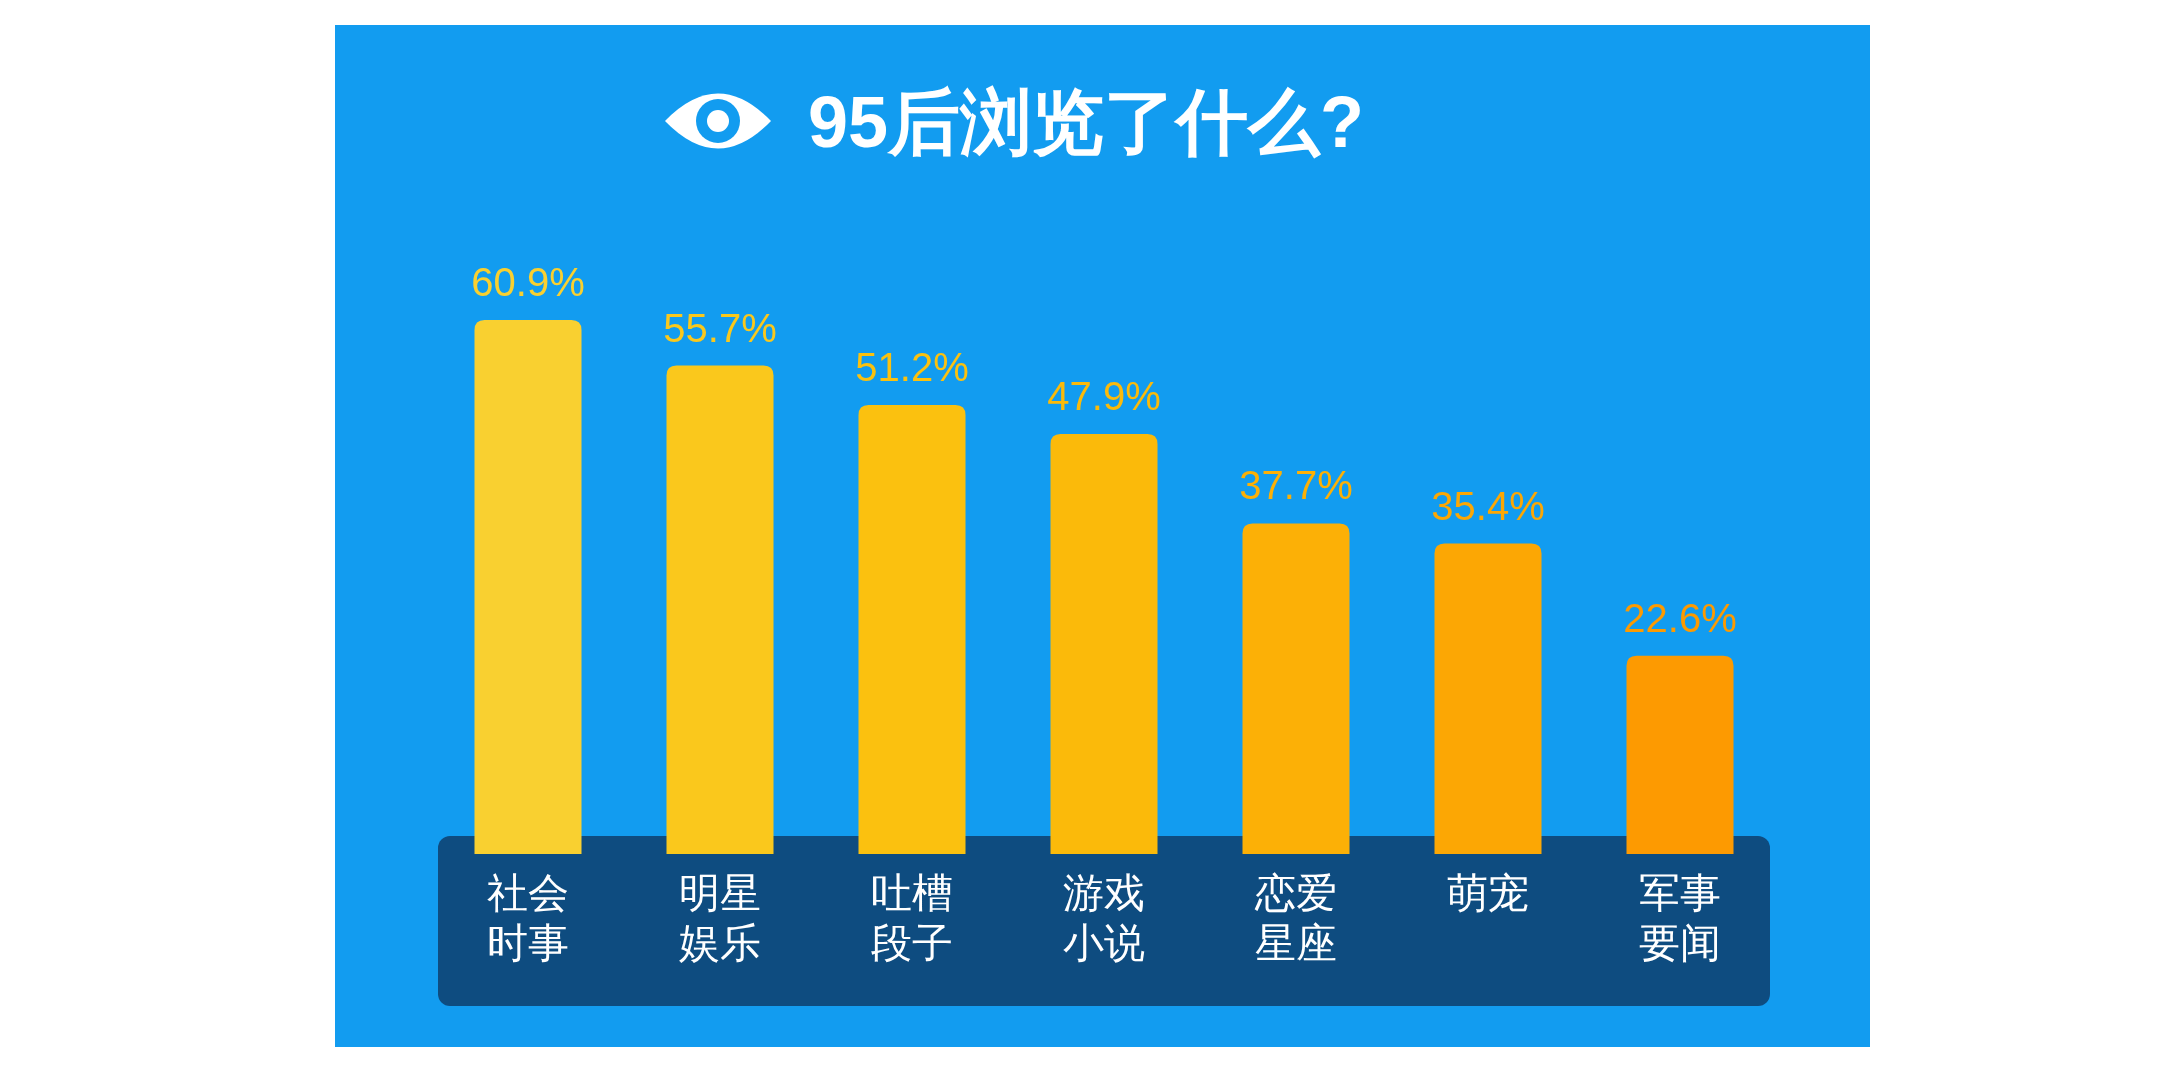 The width and height of the screenshot is (2160, 1080). I want to click on x-tick-label: 游戏小说, so click(1104, 918).